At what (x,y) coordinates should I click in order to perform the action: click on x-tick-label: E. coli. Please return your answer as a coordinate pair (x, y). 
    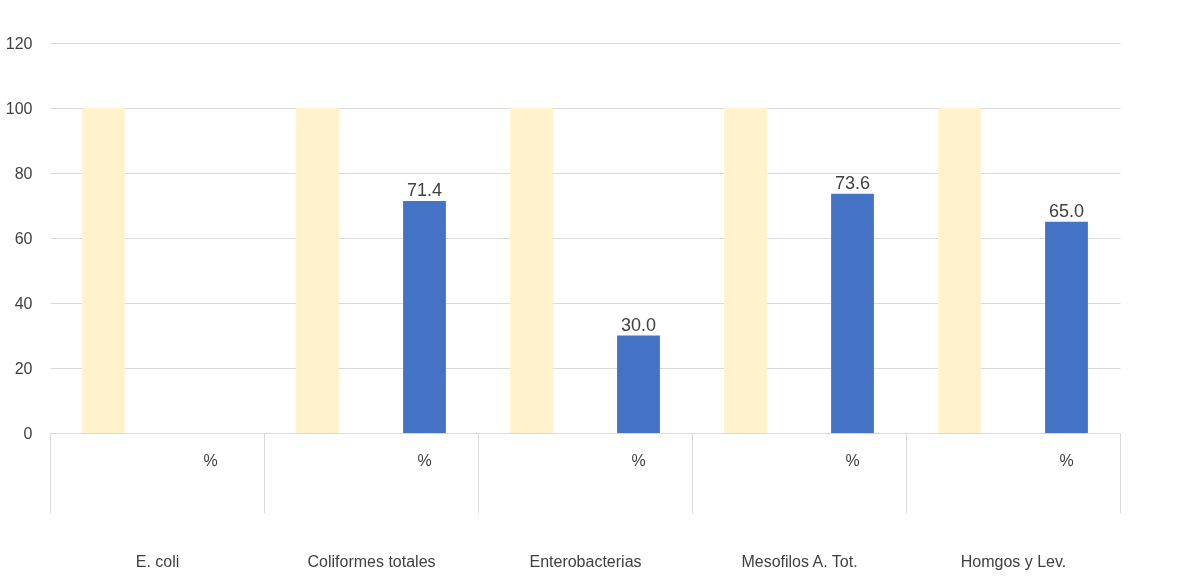
    Looking at the image, I should click on (157, 561).